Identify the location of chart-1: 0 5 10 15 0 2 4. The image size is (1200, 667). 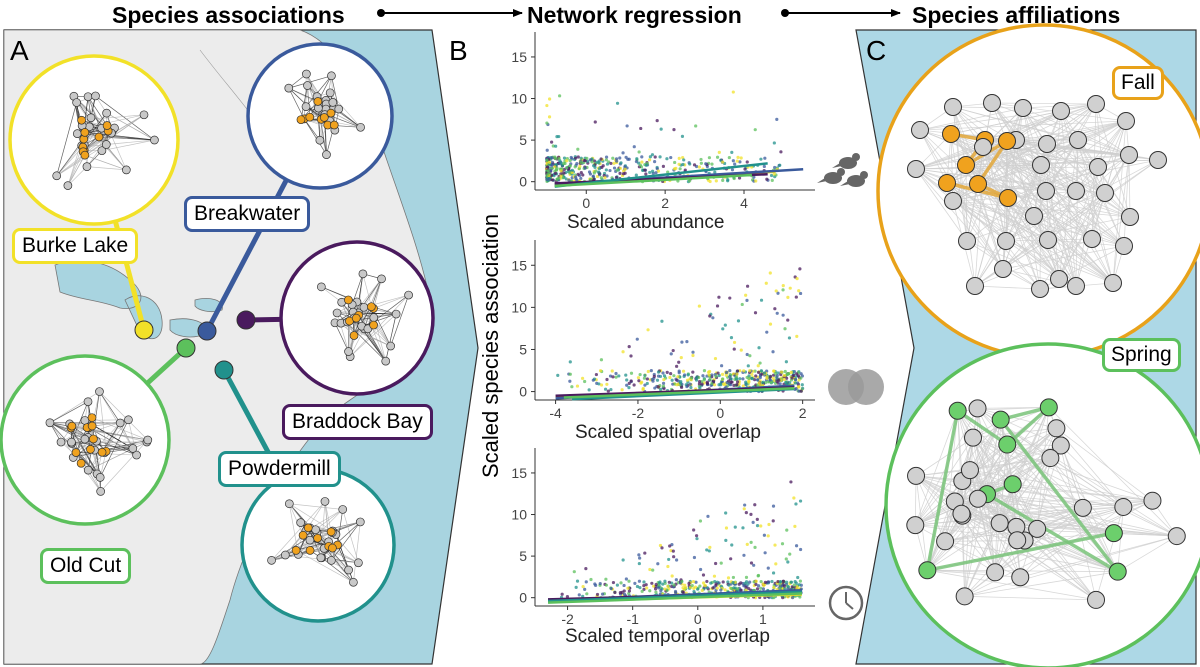
(663, 121).